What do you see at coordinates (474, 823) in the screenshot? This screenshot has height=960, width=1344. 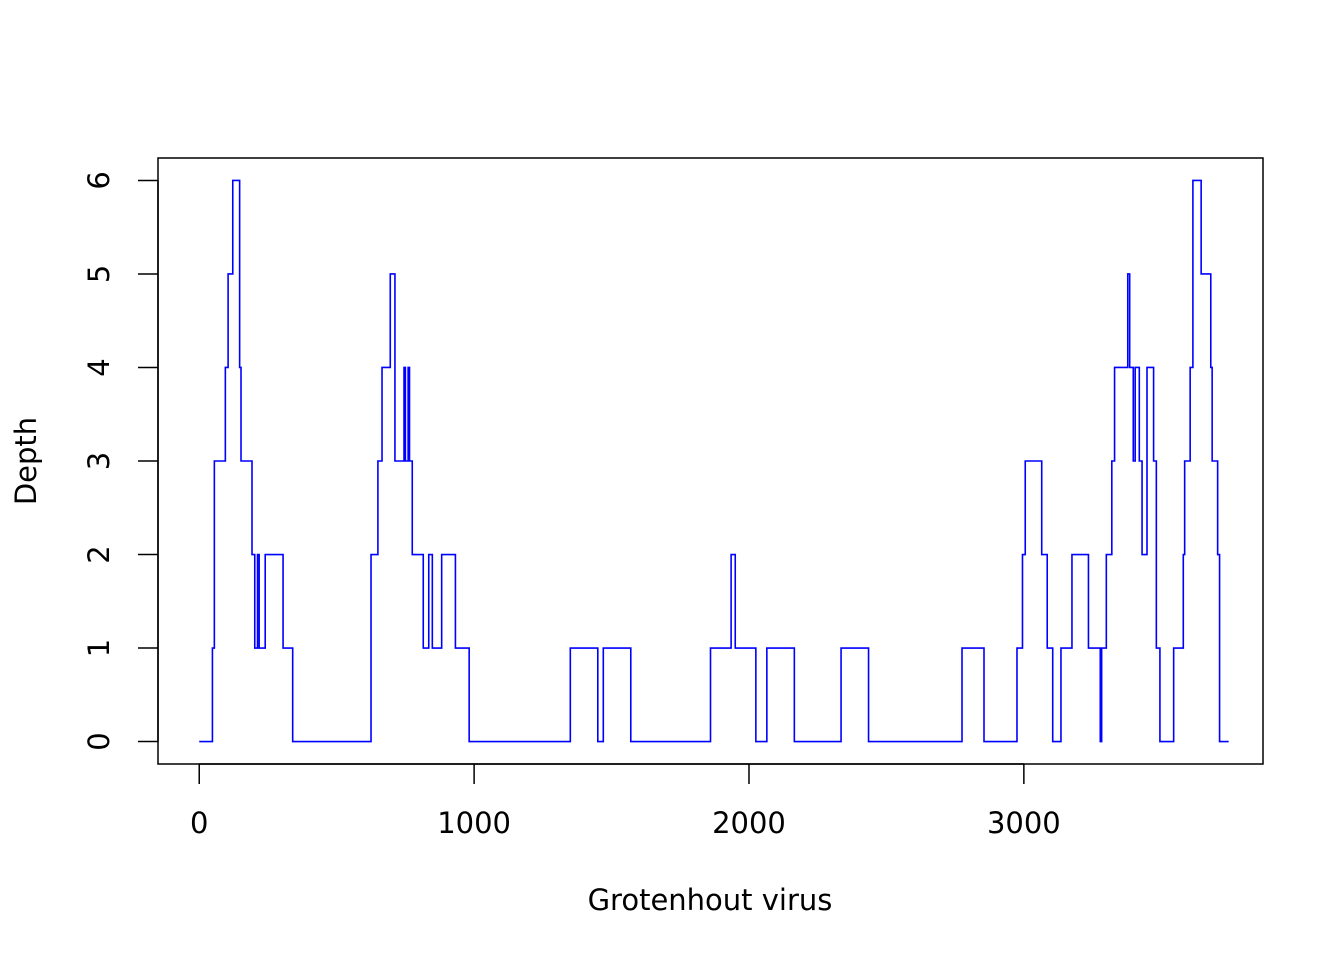 I see `x-tick-label: 1000` at bounding box center [474, 823].